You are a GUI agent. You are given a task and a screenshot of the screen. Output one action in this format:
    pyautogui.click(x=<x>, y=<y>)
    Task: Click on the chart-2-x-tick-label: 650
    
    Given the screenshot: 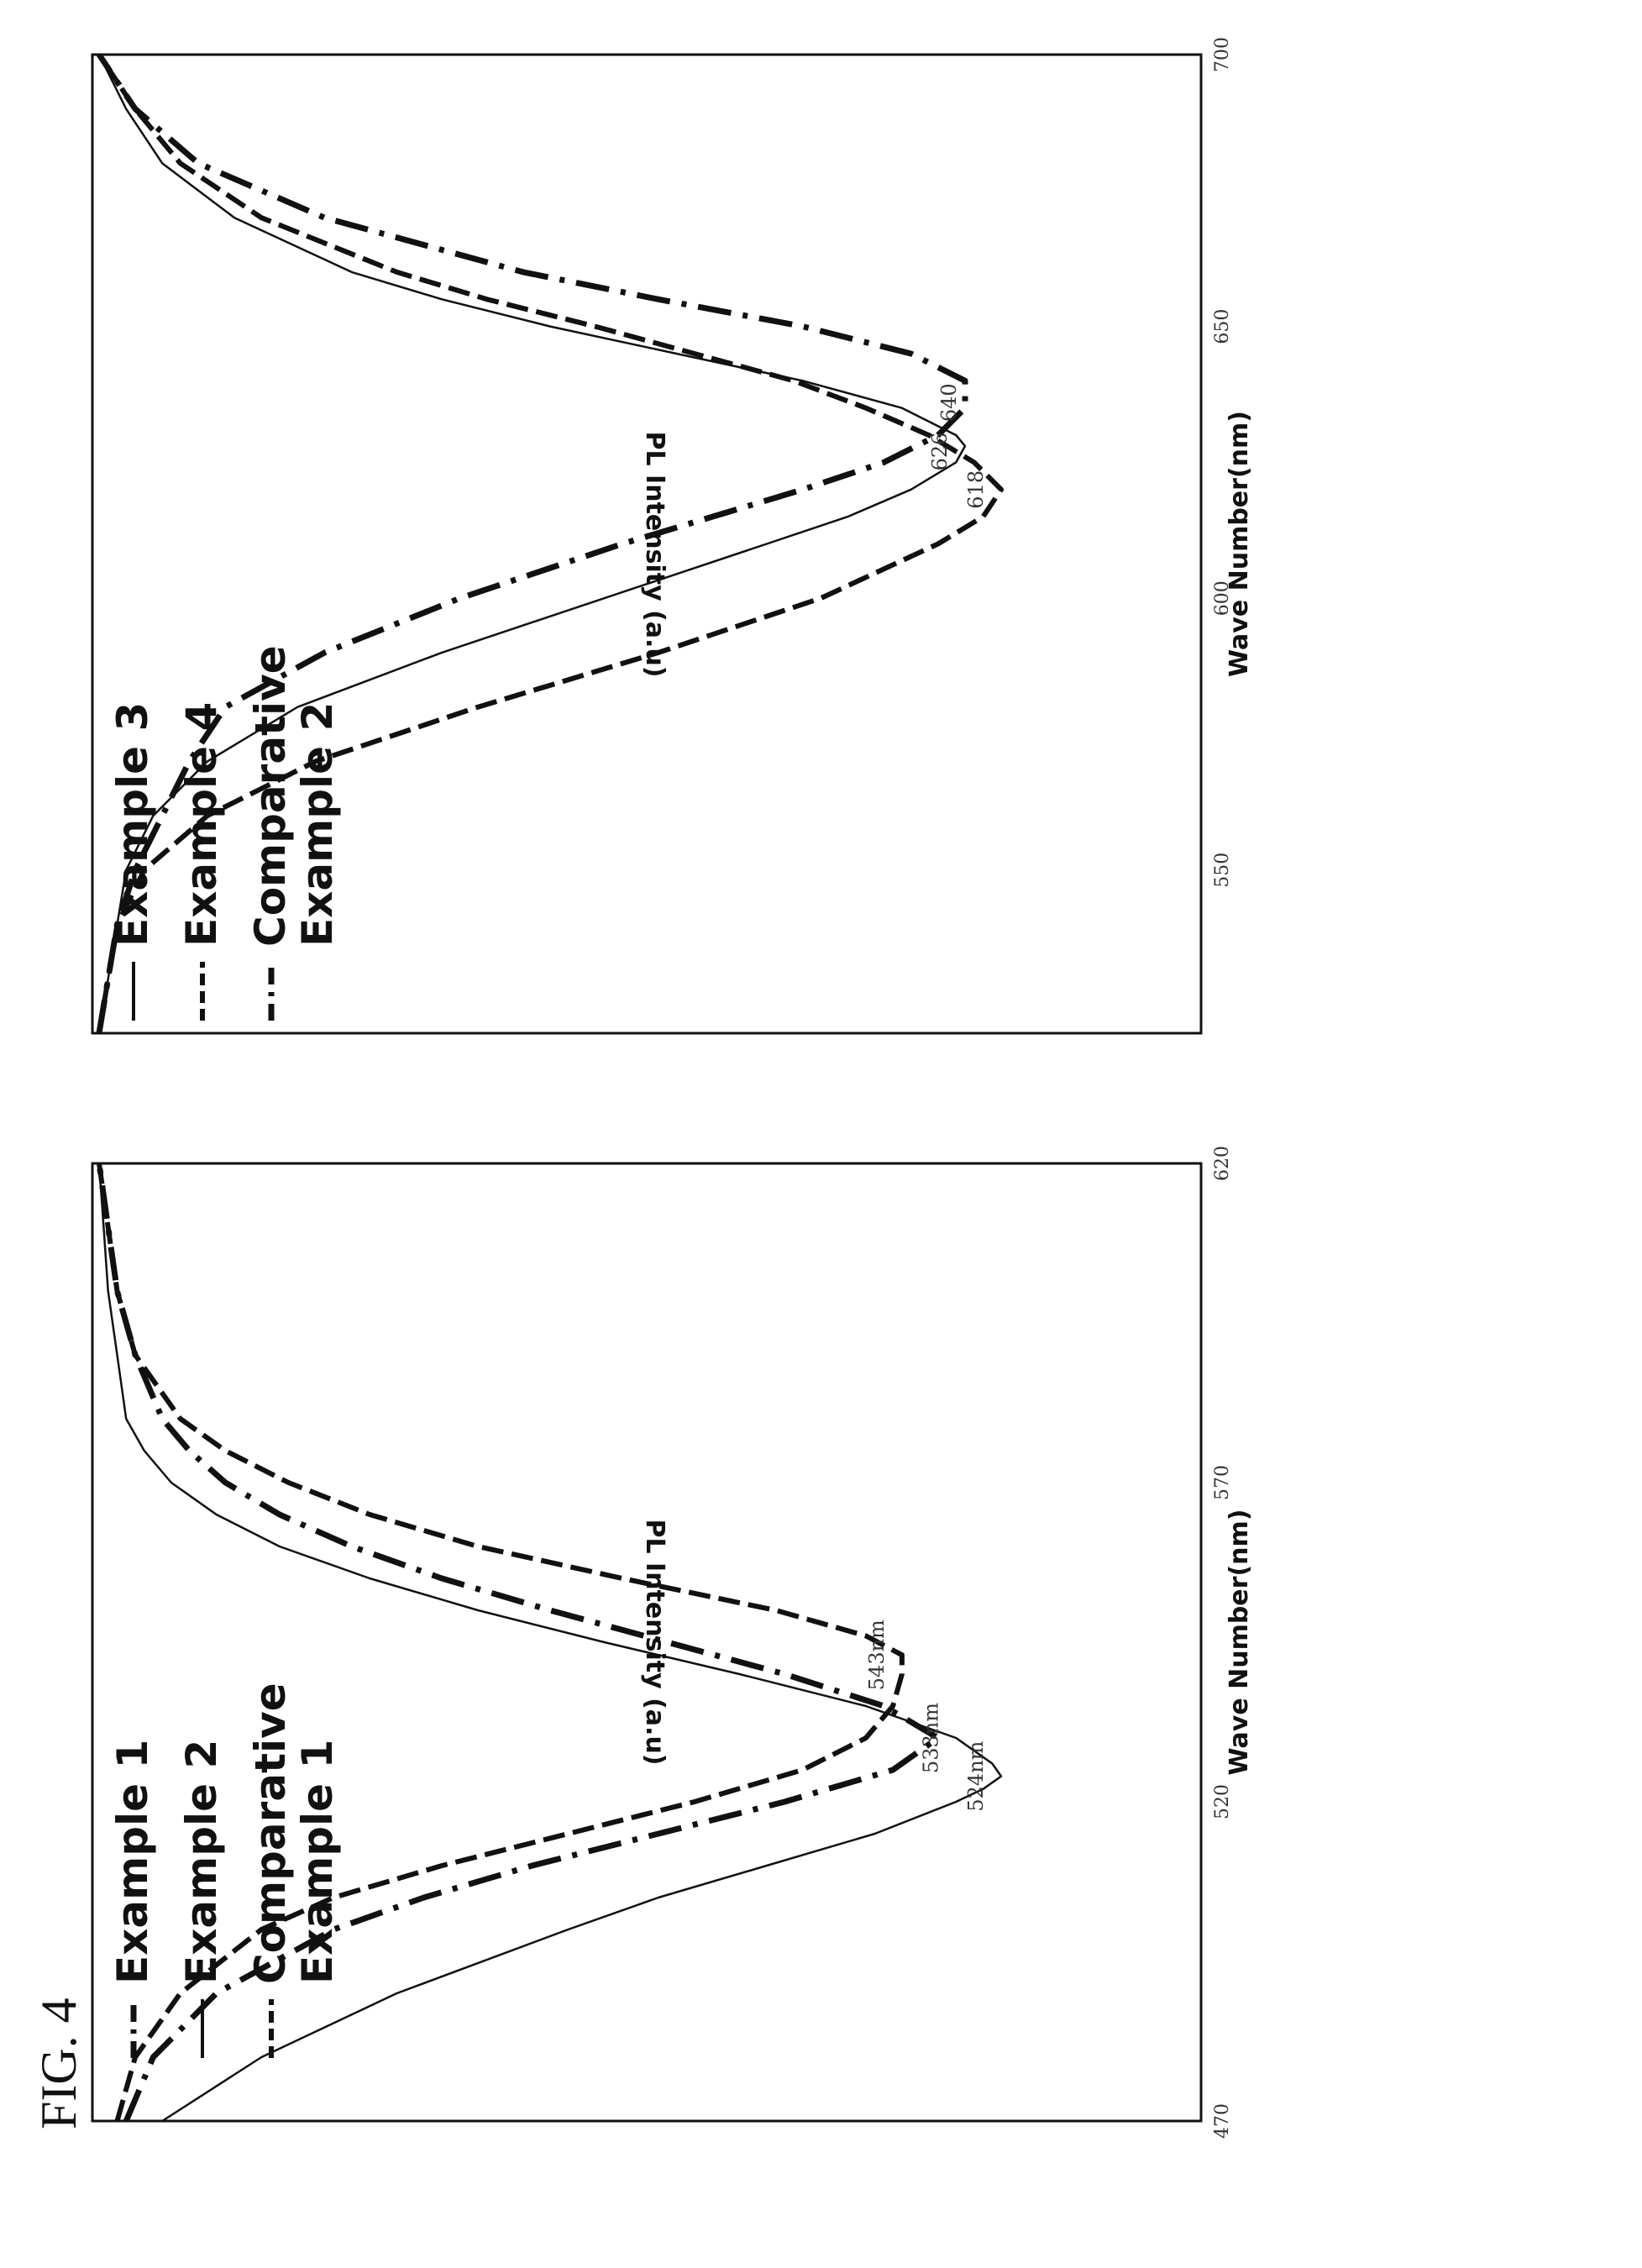 What is the action you would take?
    pyautogui.click(x=1223, y=326)
    